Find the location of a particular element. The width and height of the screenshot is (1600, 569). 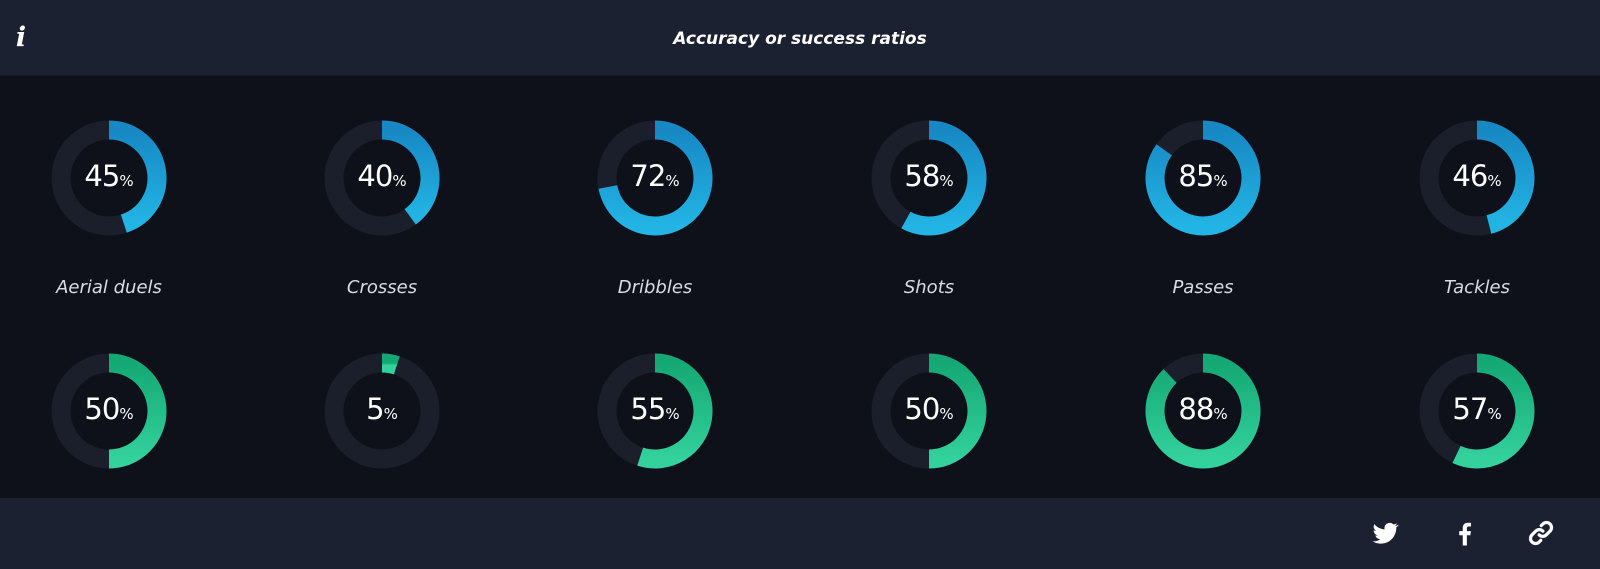

gauge-value-number: 5 is located at coordinates (375, 409).